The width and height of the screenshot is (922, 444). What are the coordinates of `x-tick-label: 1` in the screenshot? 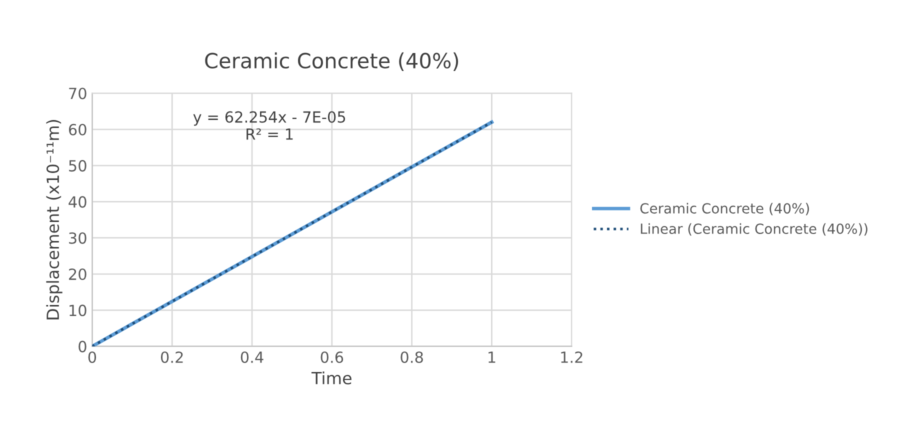 It's located at (492, 357).